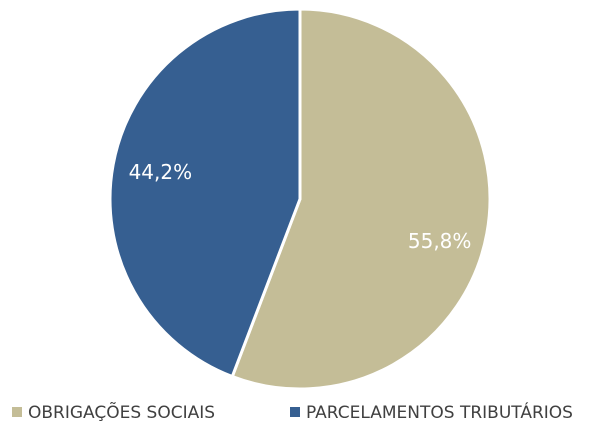 Image resolution: width=616 pixels, height=428 pixels. I want to click on legend-label: OBRIGAÇÕES SOCIAIS, so click(121, 412).